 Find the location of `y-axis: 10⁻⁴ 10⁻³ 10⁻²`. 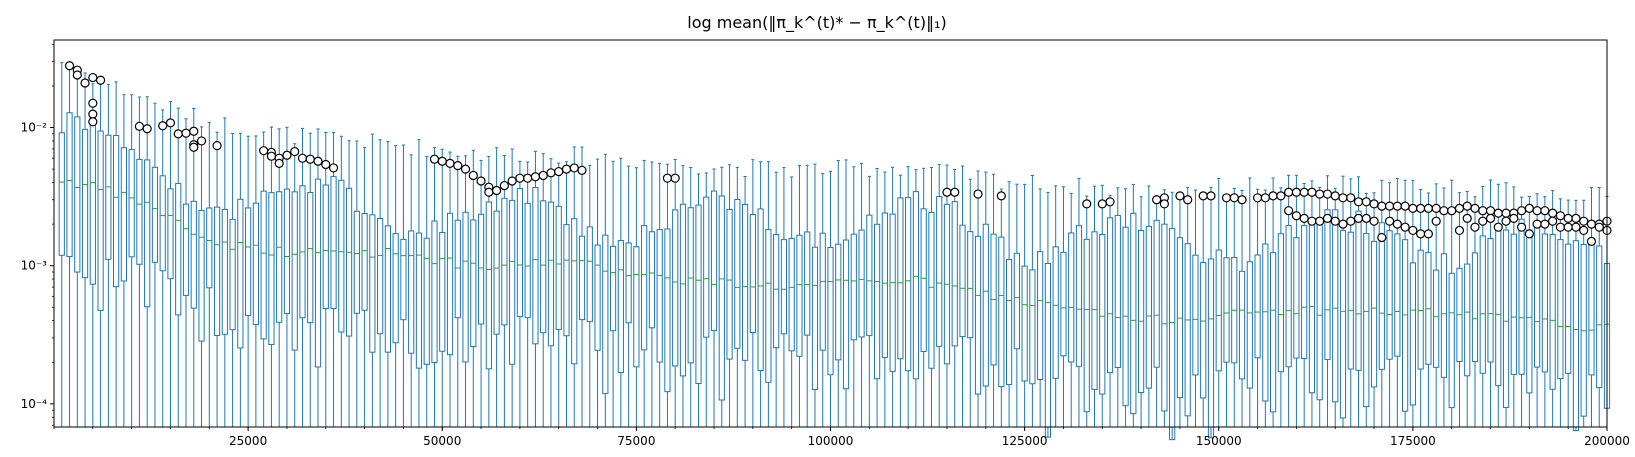

y-axis: 10⁻⁴ 10⁻³ 10⁻² is located at coordinates (37, 234).